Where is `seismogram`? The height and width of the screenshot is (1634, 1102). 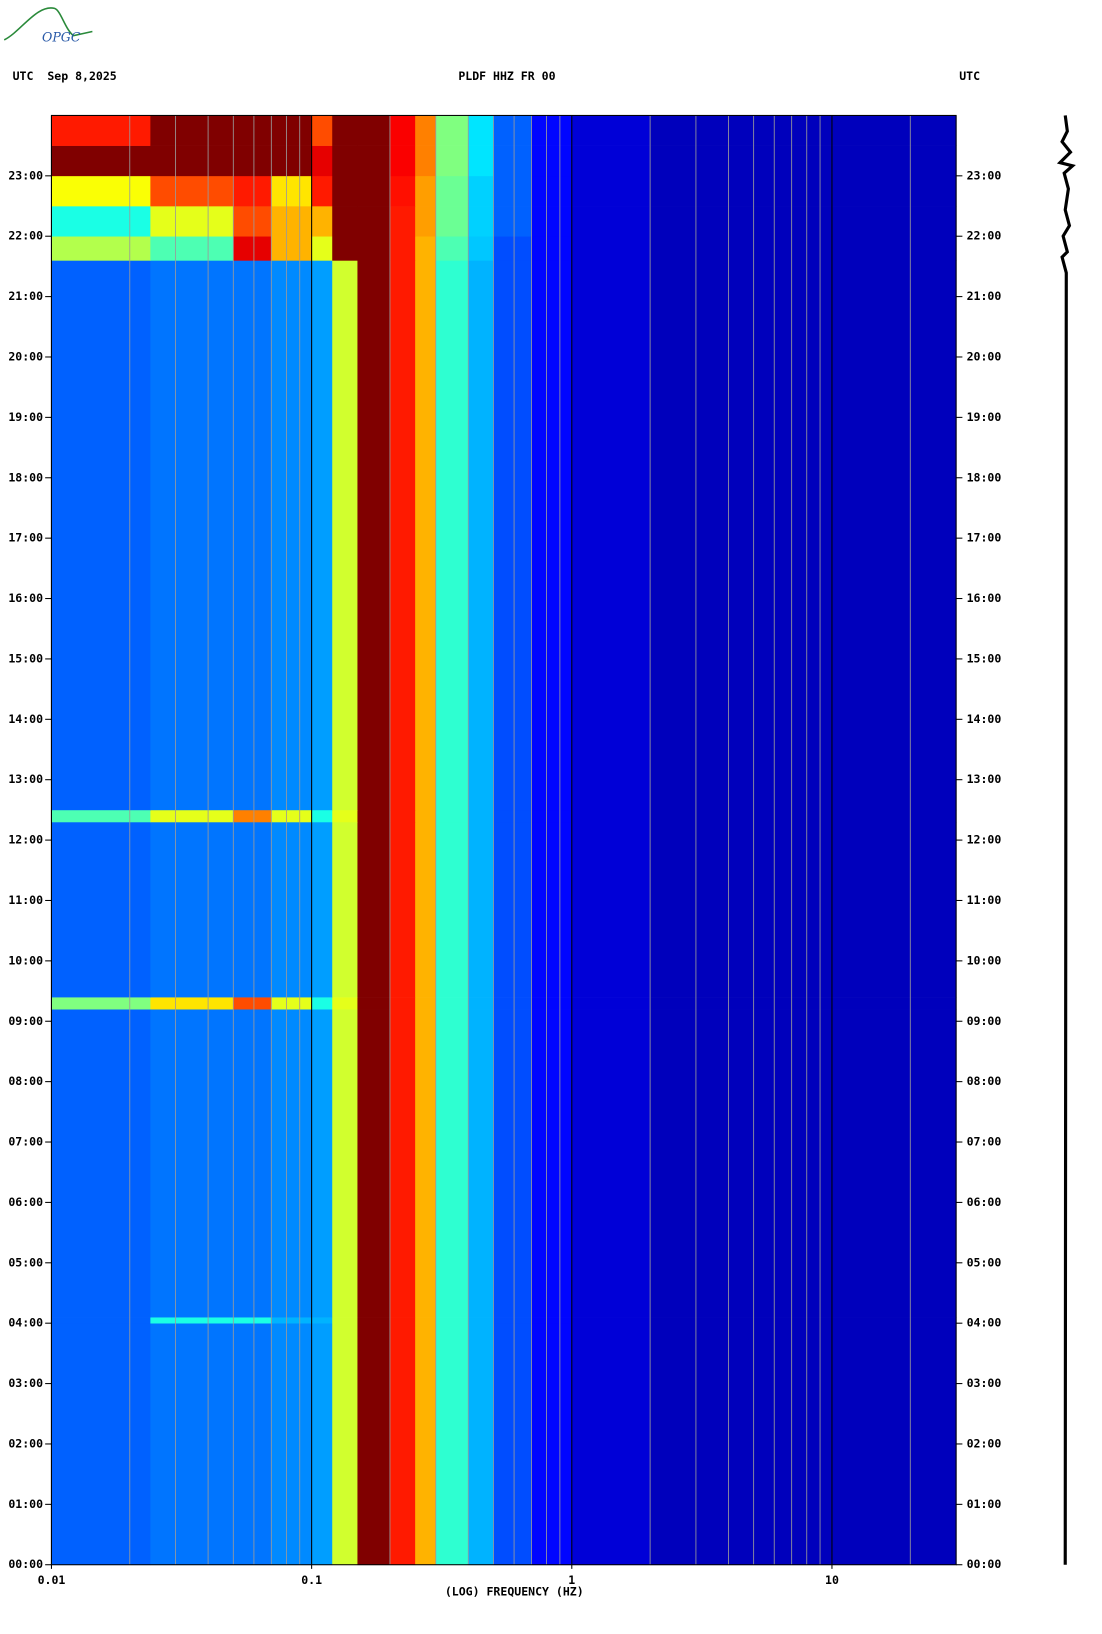
seismogram is located at coordinates (1066, 840).